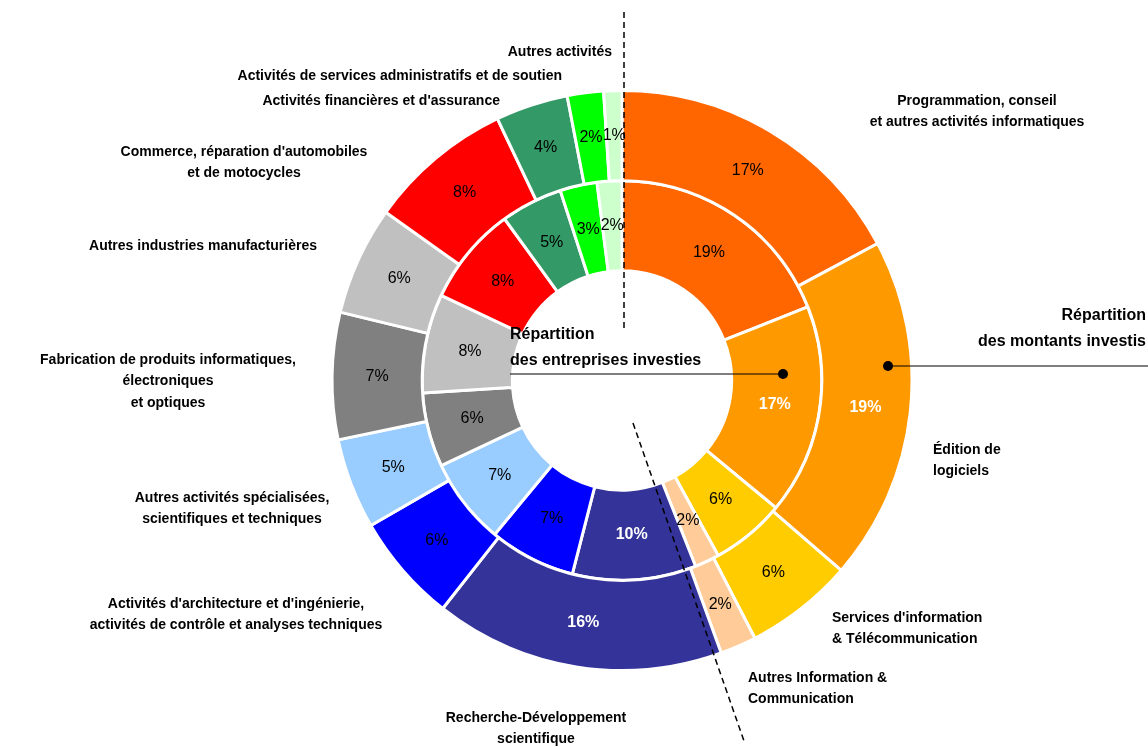 This screenshot has width=1148, height=747. Describe the element at coordinates (546, 147) in the screenshot. I see `data-label: 4%` at that location.